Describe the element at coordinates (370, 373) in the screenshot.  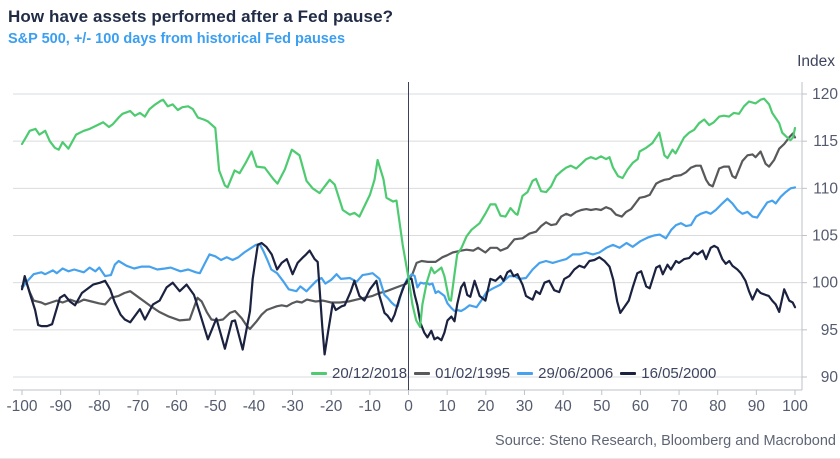
I see `legend-label: 20/12/2018` at that location.